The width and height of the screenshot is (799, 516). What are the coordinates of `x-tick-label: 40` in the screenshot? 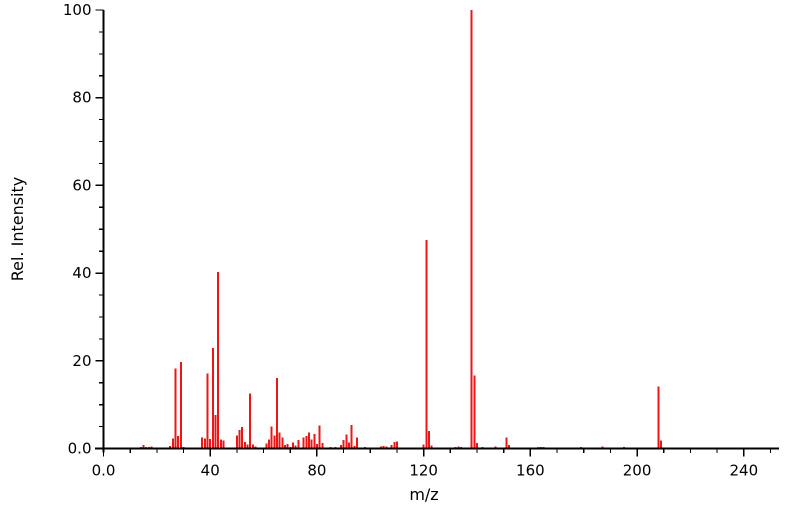 It's located at (210, 471).